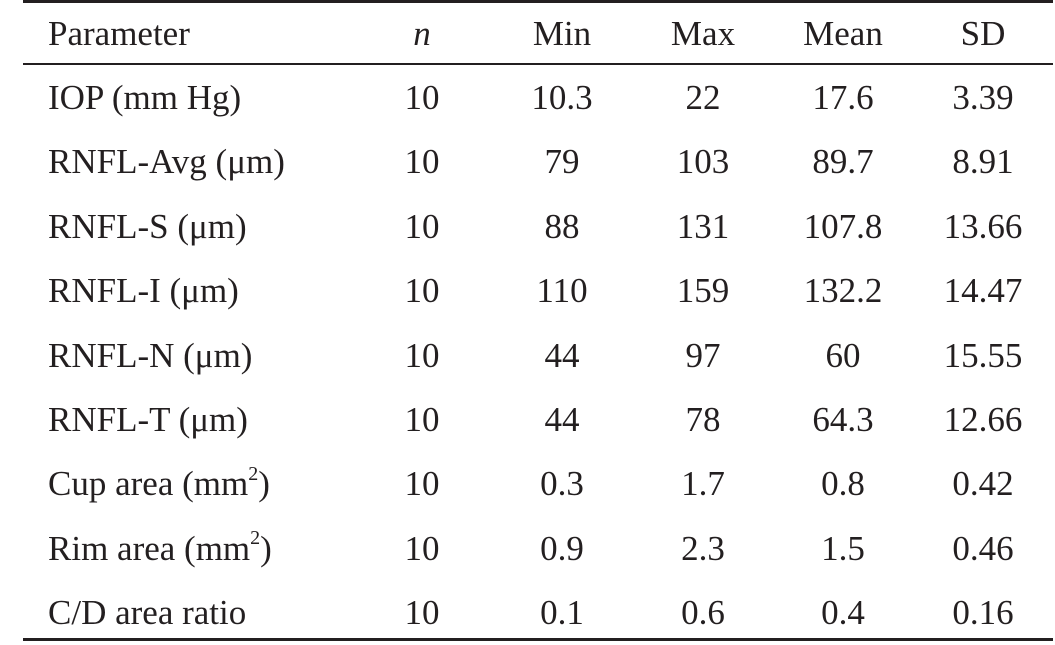  Describe the element at coordinates (527, 162) in the screenshot. I see `table-row: RNFL-Avg (μm) 10 79 103 89.7 8.91` at that location.